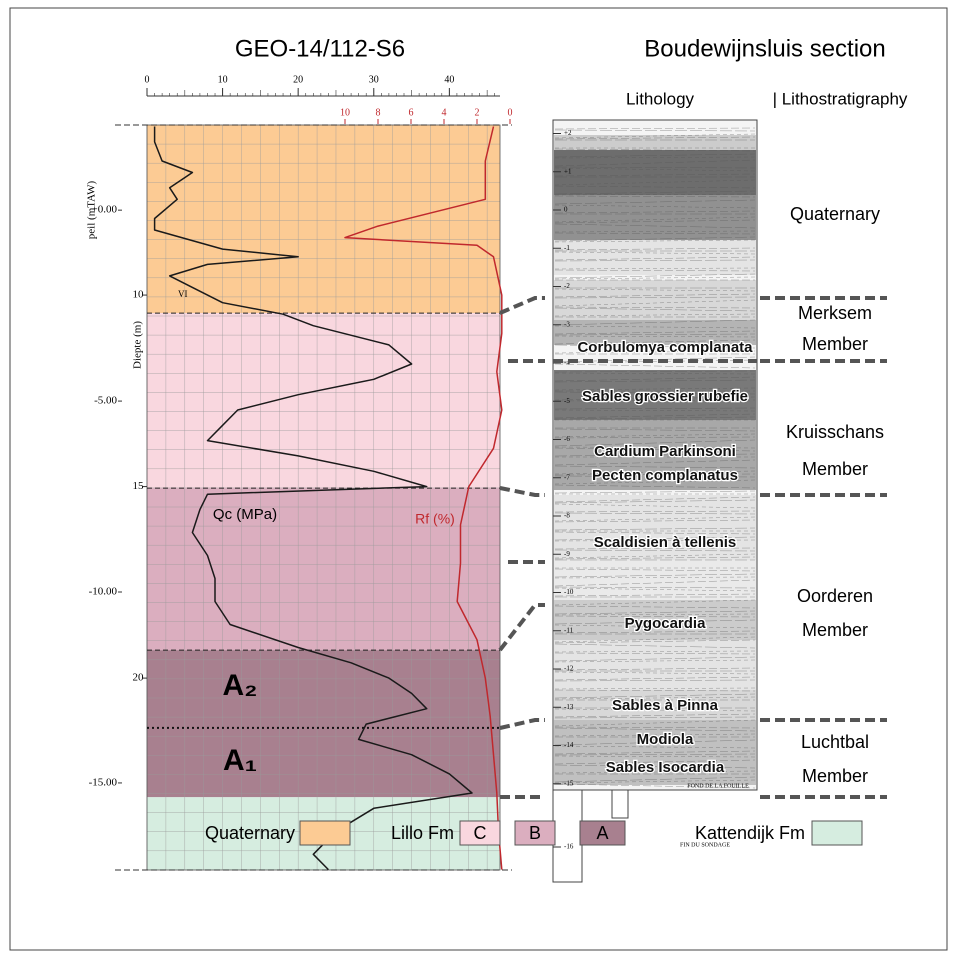 This screenshot has height=964, width=957. What do you see at coordinates (477, 112) in the screenshot?
I see `rf-tick-label: 2` at bounding box center [477, 112].